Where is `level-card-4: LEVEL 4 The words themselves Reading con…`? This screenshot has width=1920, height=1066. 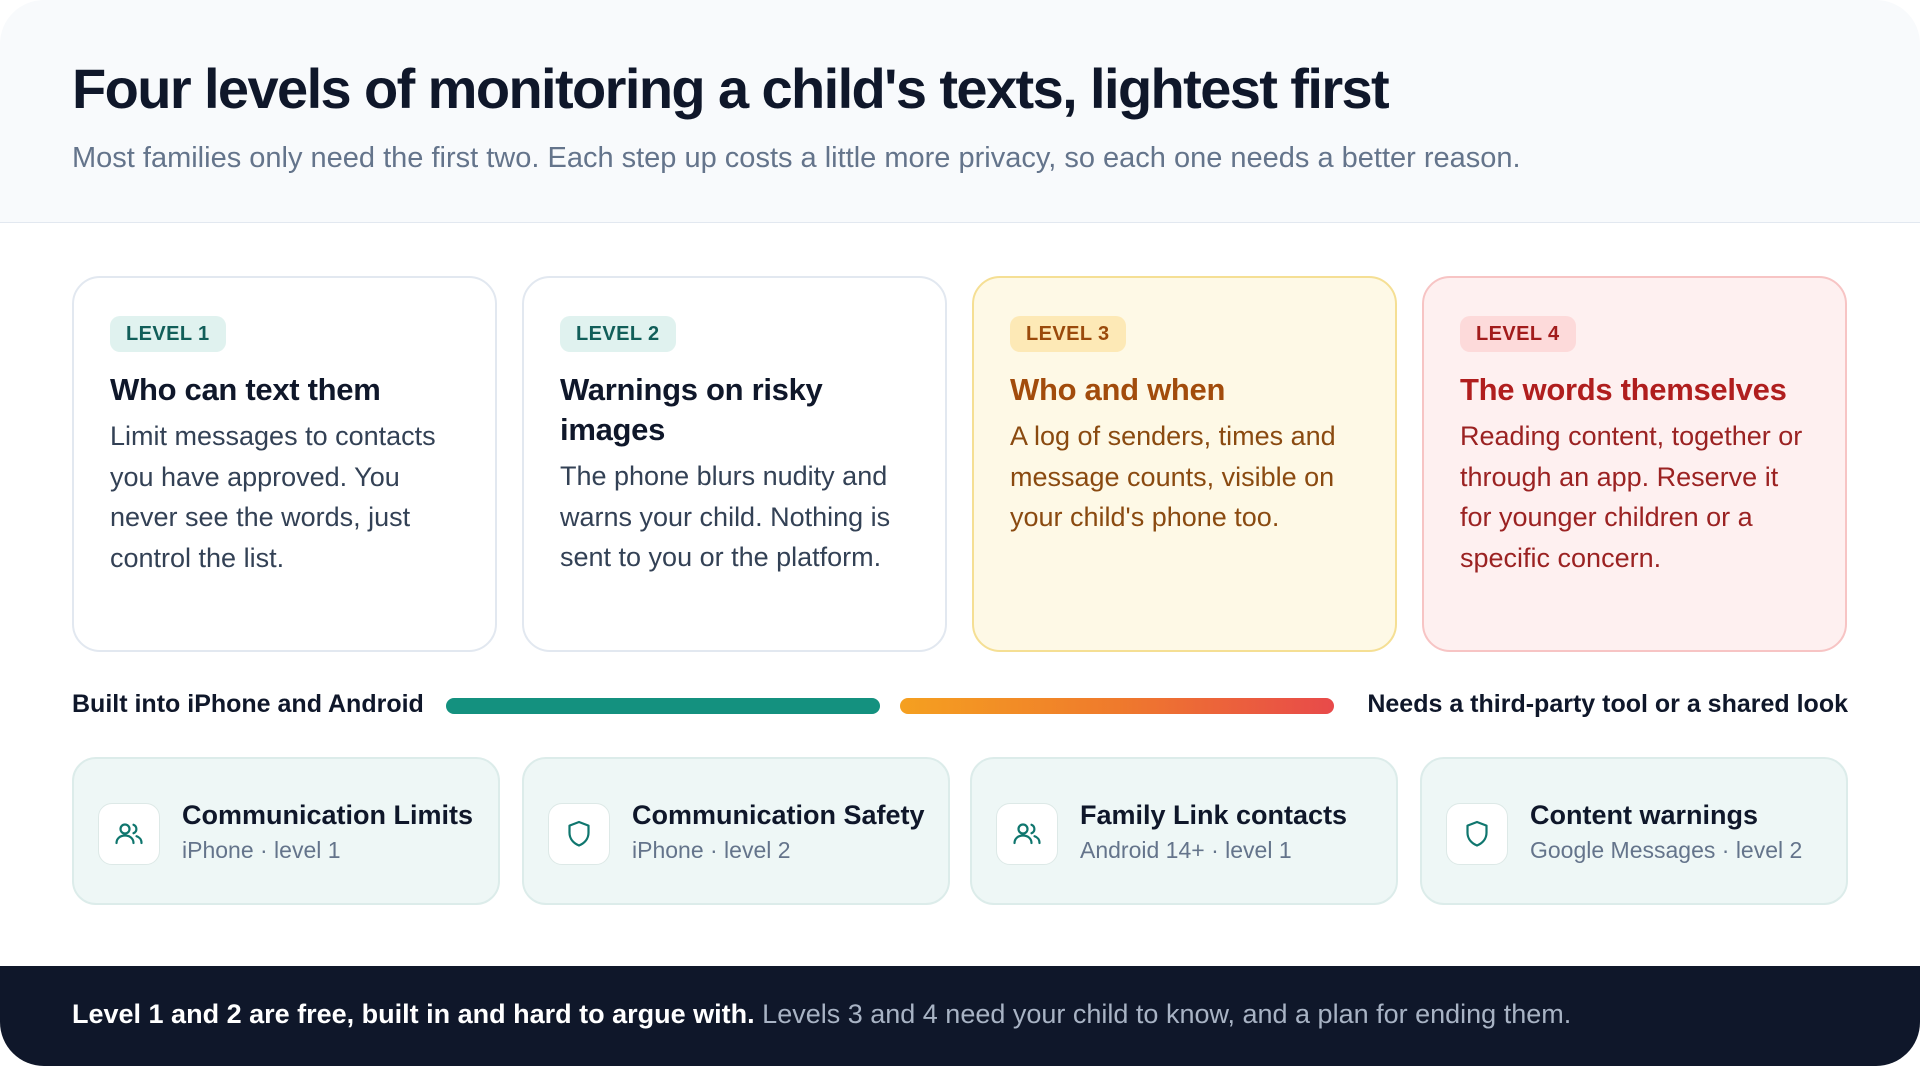
level-card-4: LEVEL 4 The words themselves Reading con… is located at coordinates (1634, 464).